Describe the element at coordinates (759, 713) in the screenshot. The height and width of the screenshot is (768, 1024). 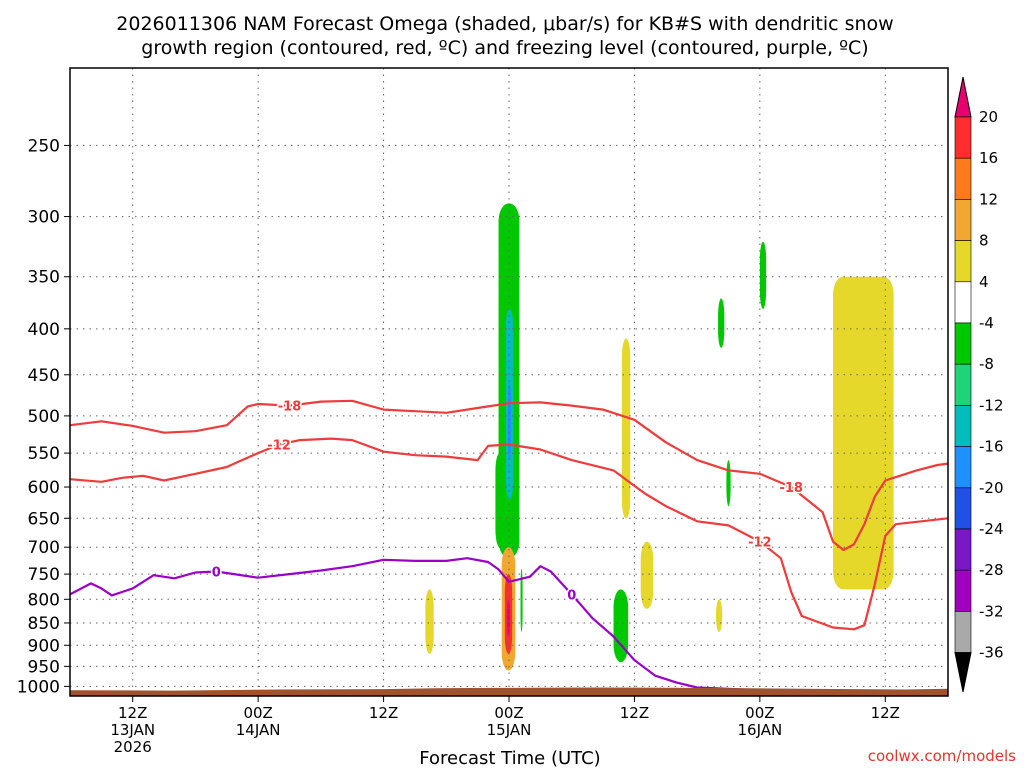
I see `x-tick-label-66-0: 00Z` at that location.